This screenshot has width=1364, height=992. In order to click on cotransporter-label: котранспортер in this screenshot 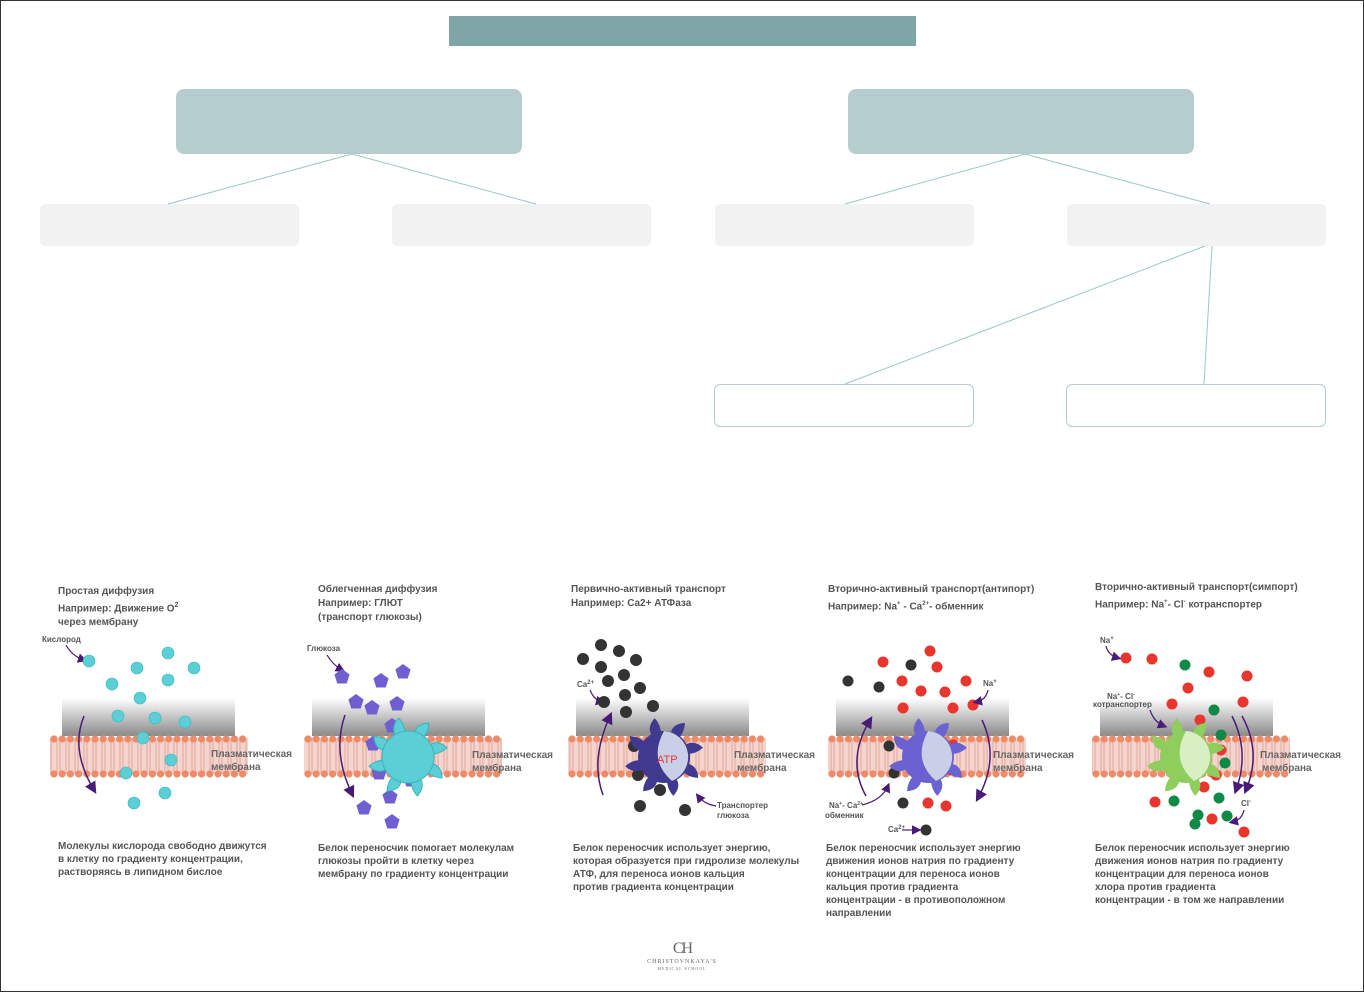, I will do `click(1122, 704)`.